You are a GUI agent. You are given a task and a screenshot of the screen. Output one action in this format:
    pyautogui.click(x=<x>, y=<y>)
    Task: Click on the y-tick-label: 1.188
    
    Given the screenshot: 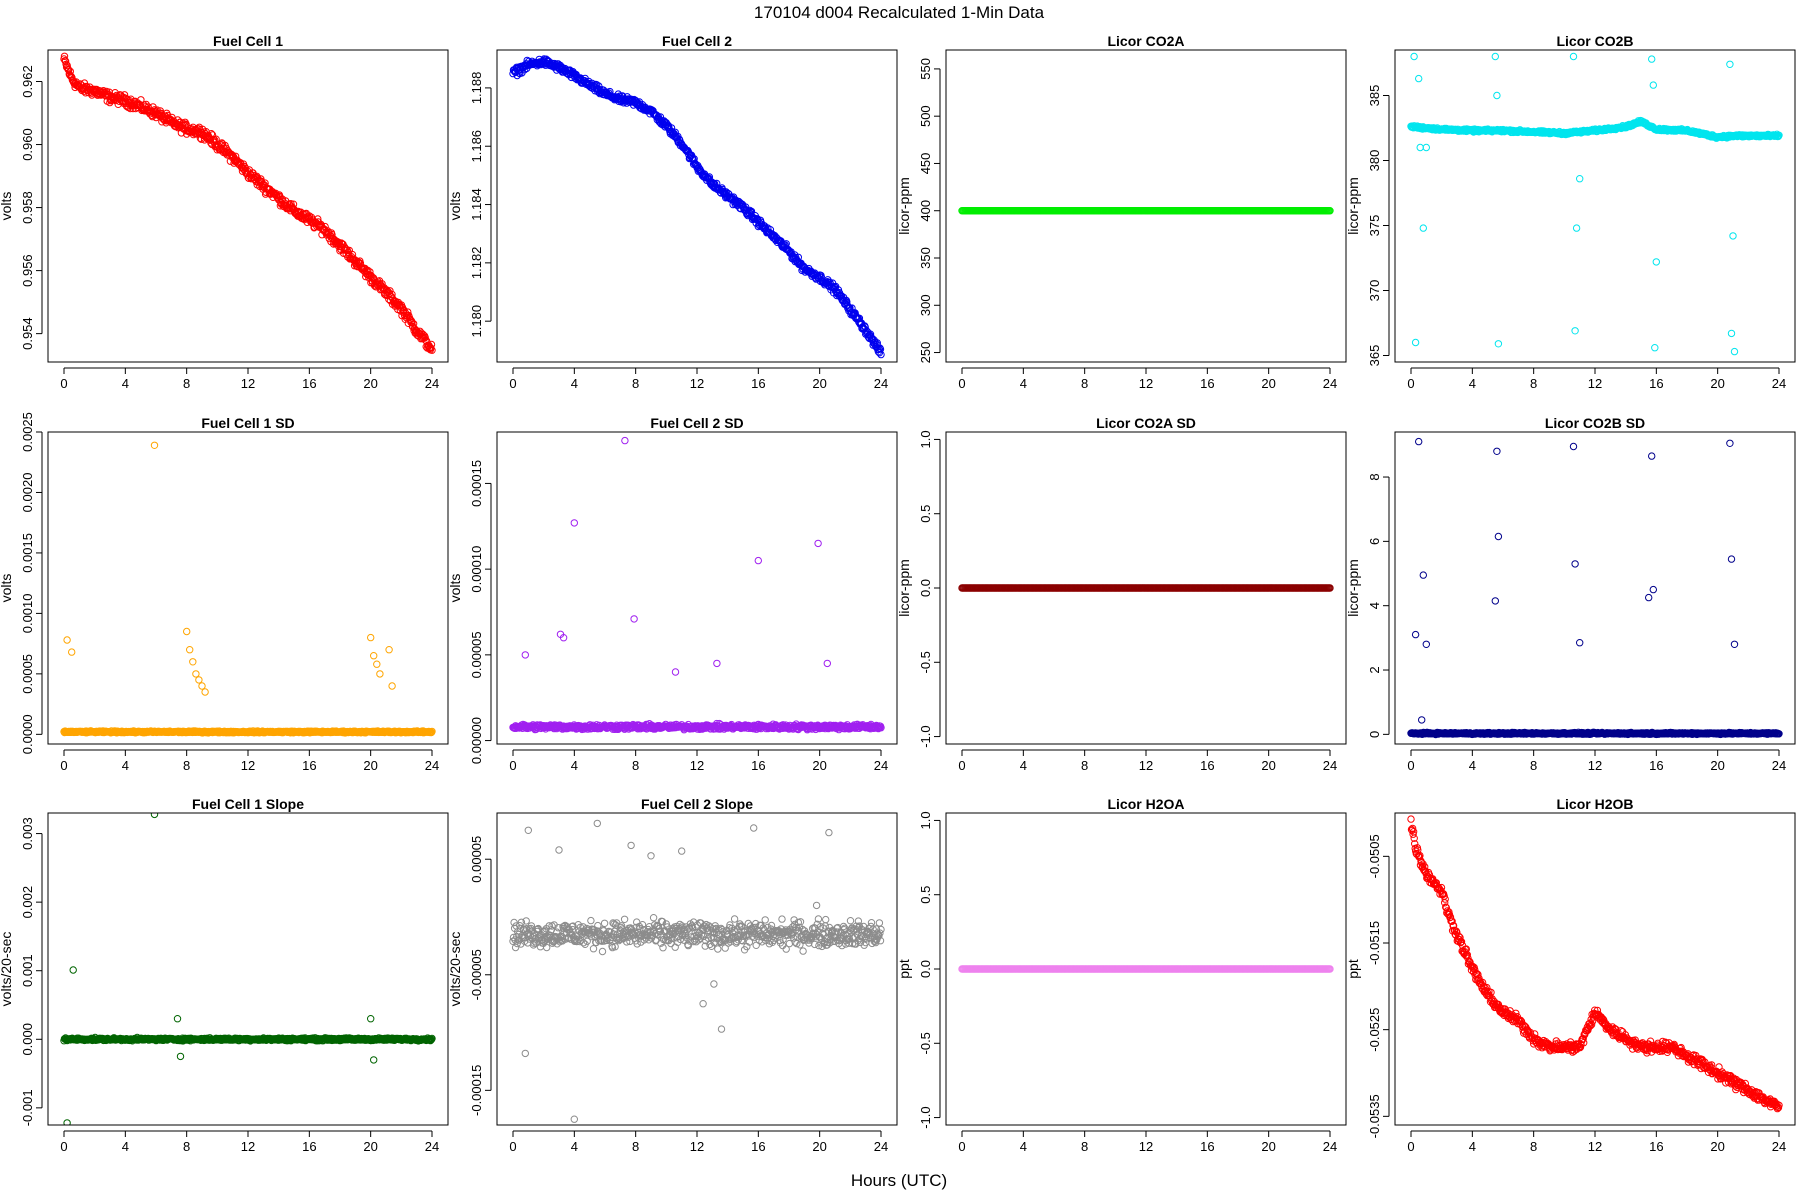 What is the action you would take?
    pyautogui.click(x=476, y=88)
    